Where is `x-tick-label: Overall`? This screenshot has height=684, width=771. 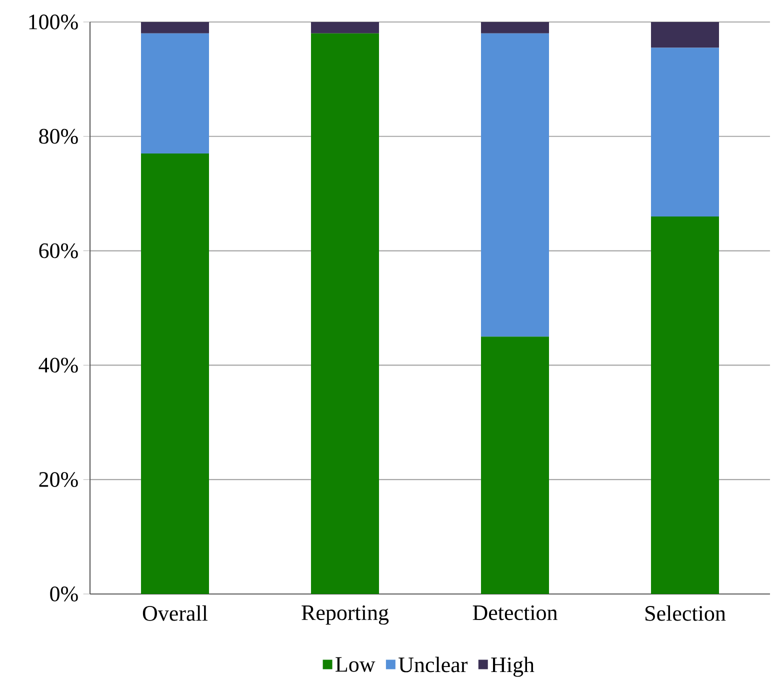 x-tick-label: Overall is located at coordinates (175, 613).